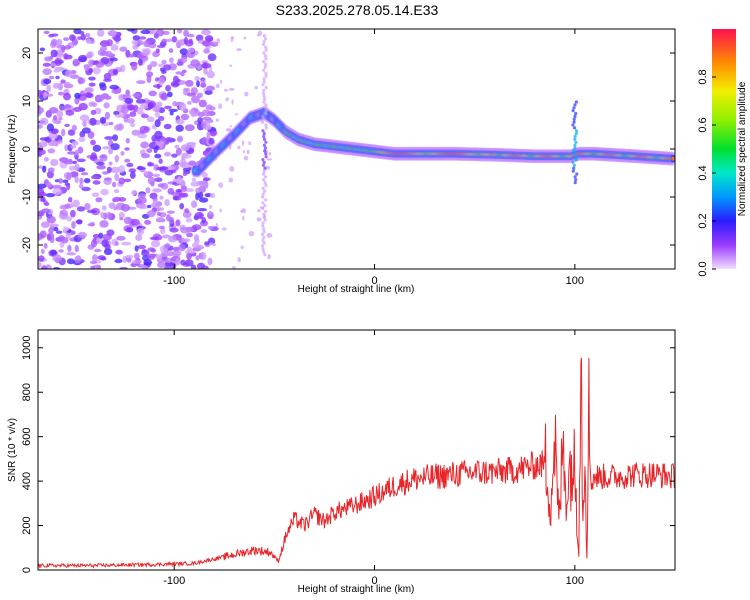  What do you see at coordinates (27, 436) in the screenshot?
I see `y-tick-label: 600` at bounding box center [27, 436].